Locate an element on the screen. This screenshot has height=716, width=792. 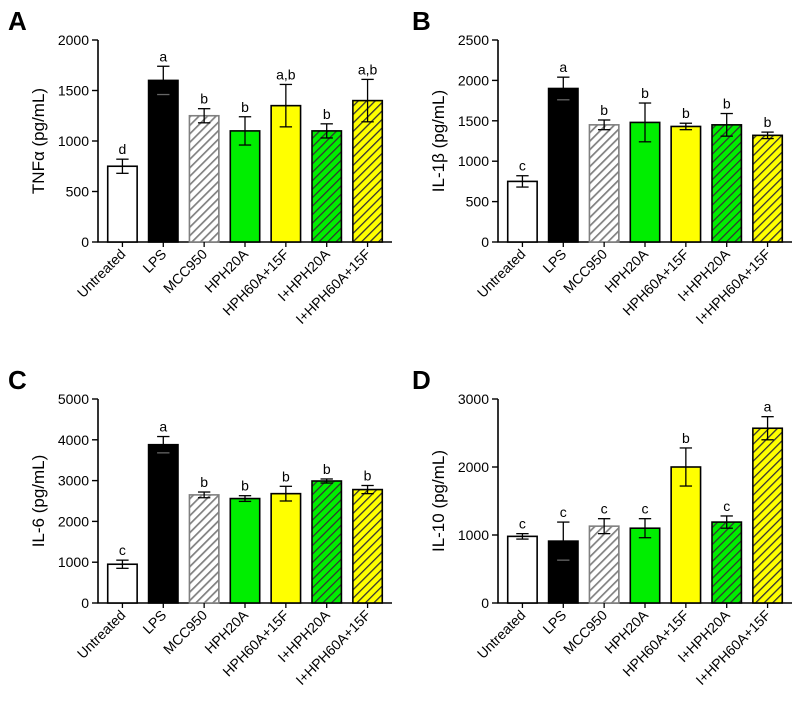
y-axis-label: IL-10 (pg/mL) is located at coordinates (438, 501).